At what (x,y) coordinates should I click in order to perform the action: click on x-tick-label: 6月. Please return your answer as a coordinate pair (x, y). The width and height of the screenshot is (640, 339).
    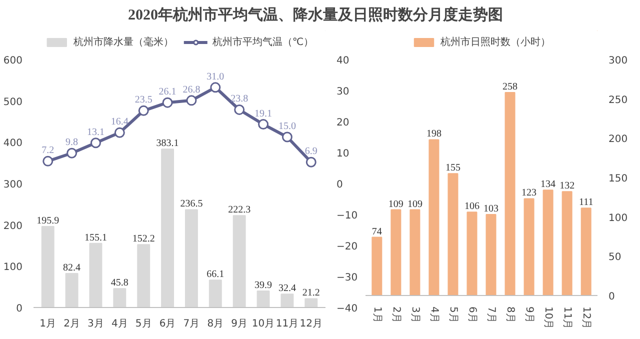
    Looking at the image, I should click on (472, 314).